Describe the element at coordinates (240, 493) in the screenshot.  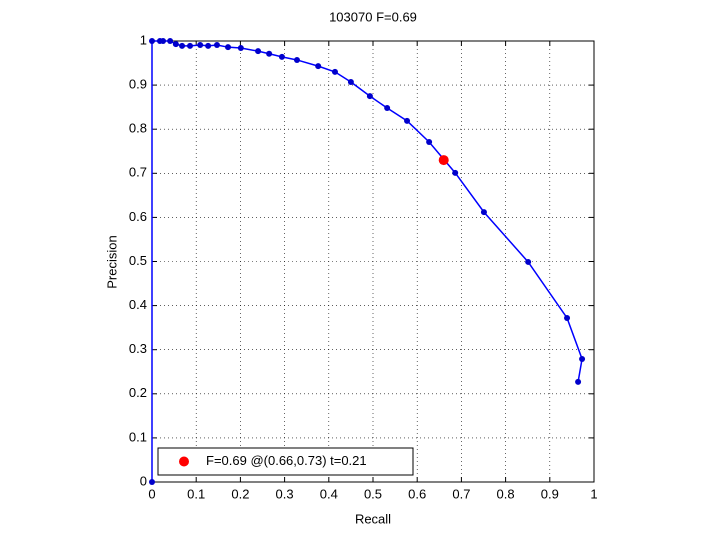
I see `x-tick-label: 0.2` at that location.